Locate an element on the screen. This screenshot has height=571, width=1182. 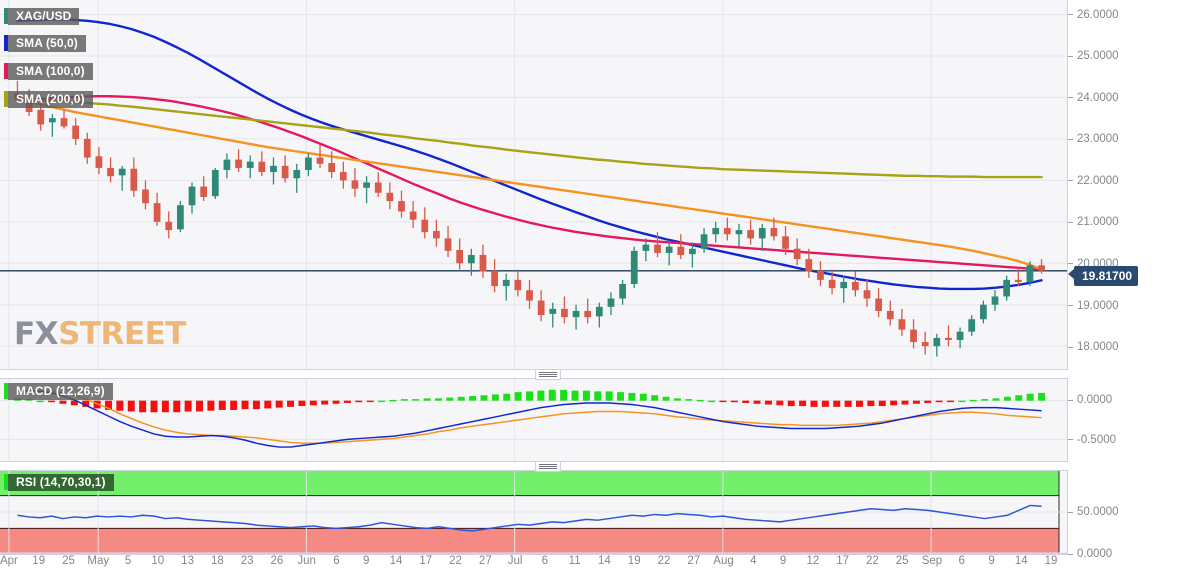
y-axis-tick: 19.0000 is located at coordinates (1093, 306).